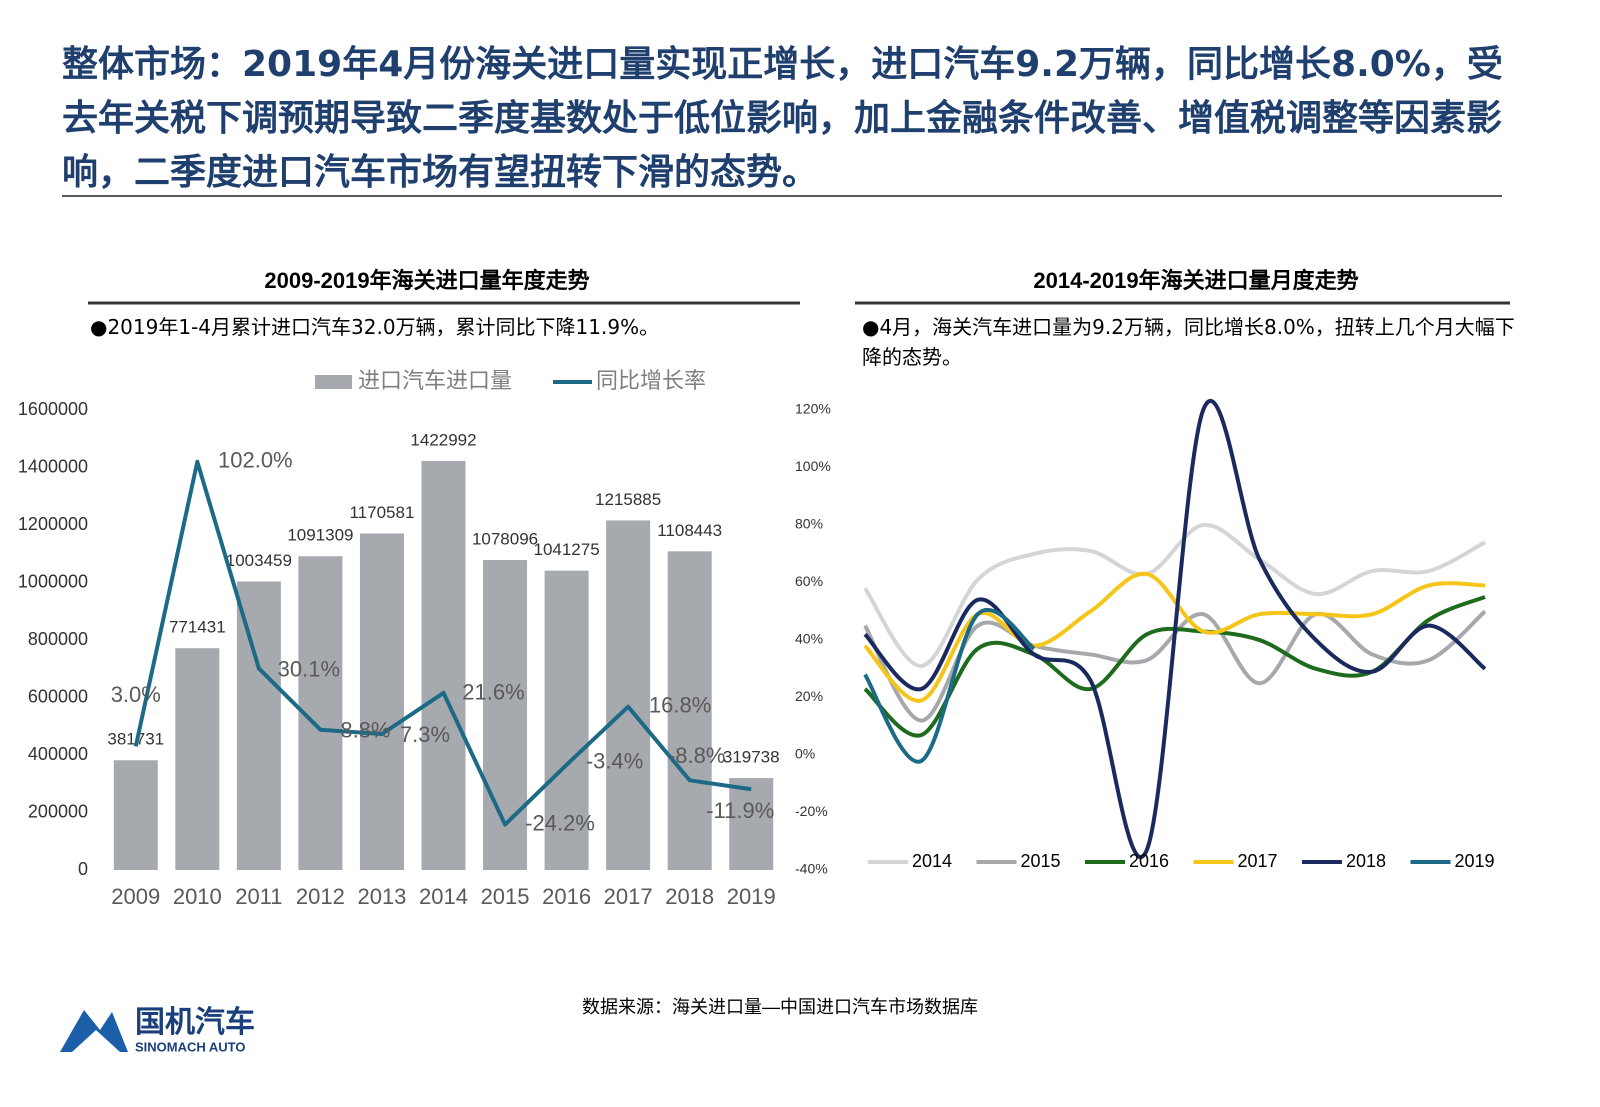  Describe the element at coordinates (320, 535) in the screenshot. I see `data-label: 1091309` at that location.